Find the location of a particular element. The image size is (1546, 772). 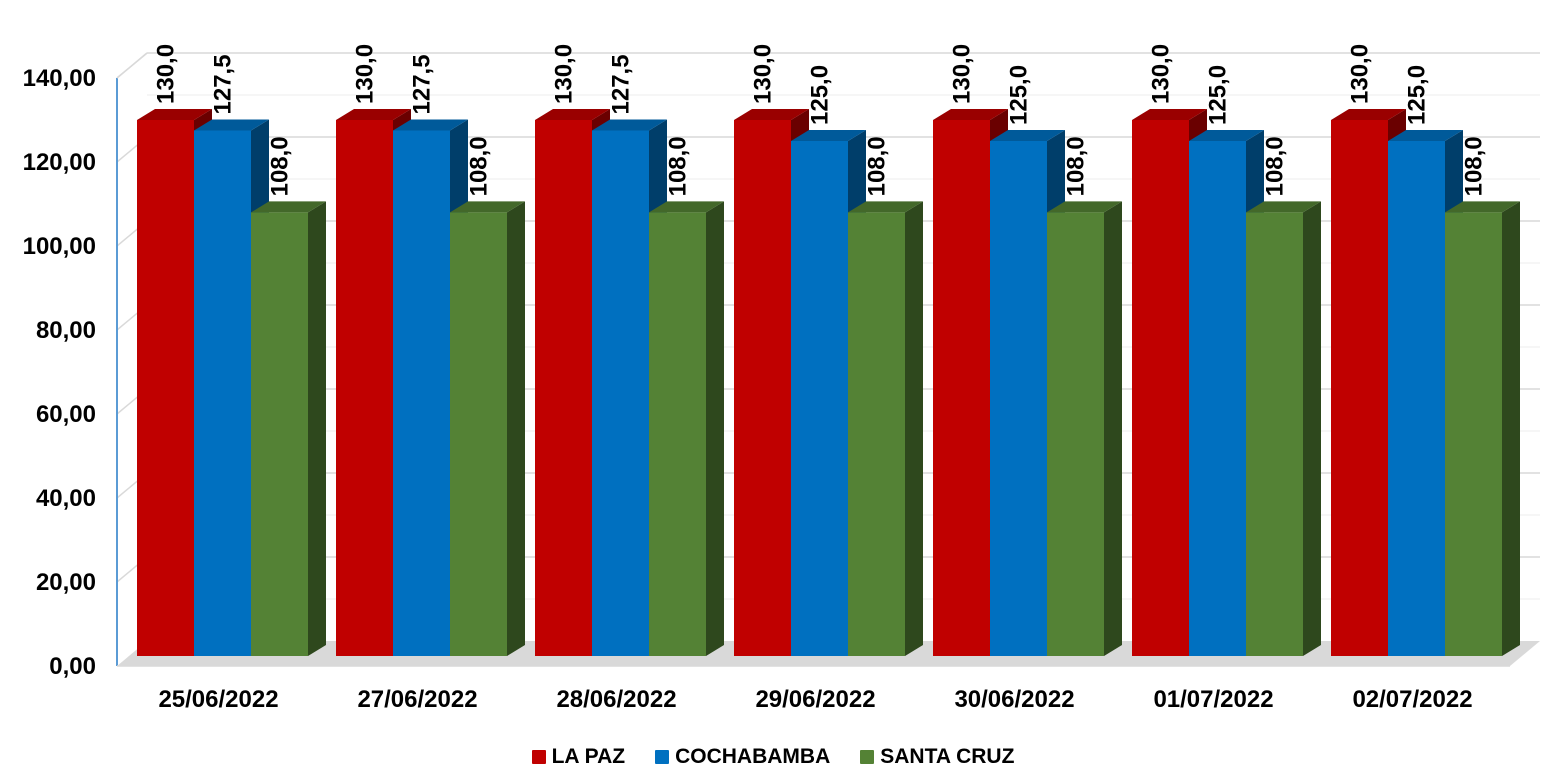

legend-label: SANTA CRUZ is located at coordinates (947, 756).